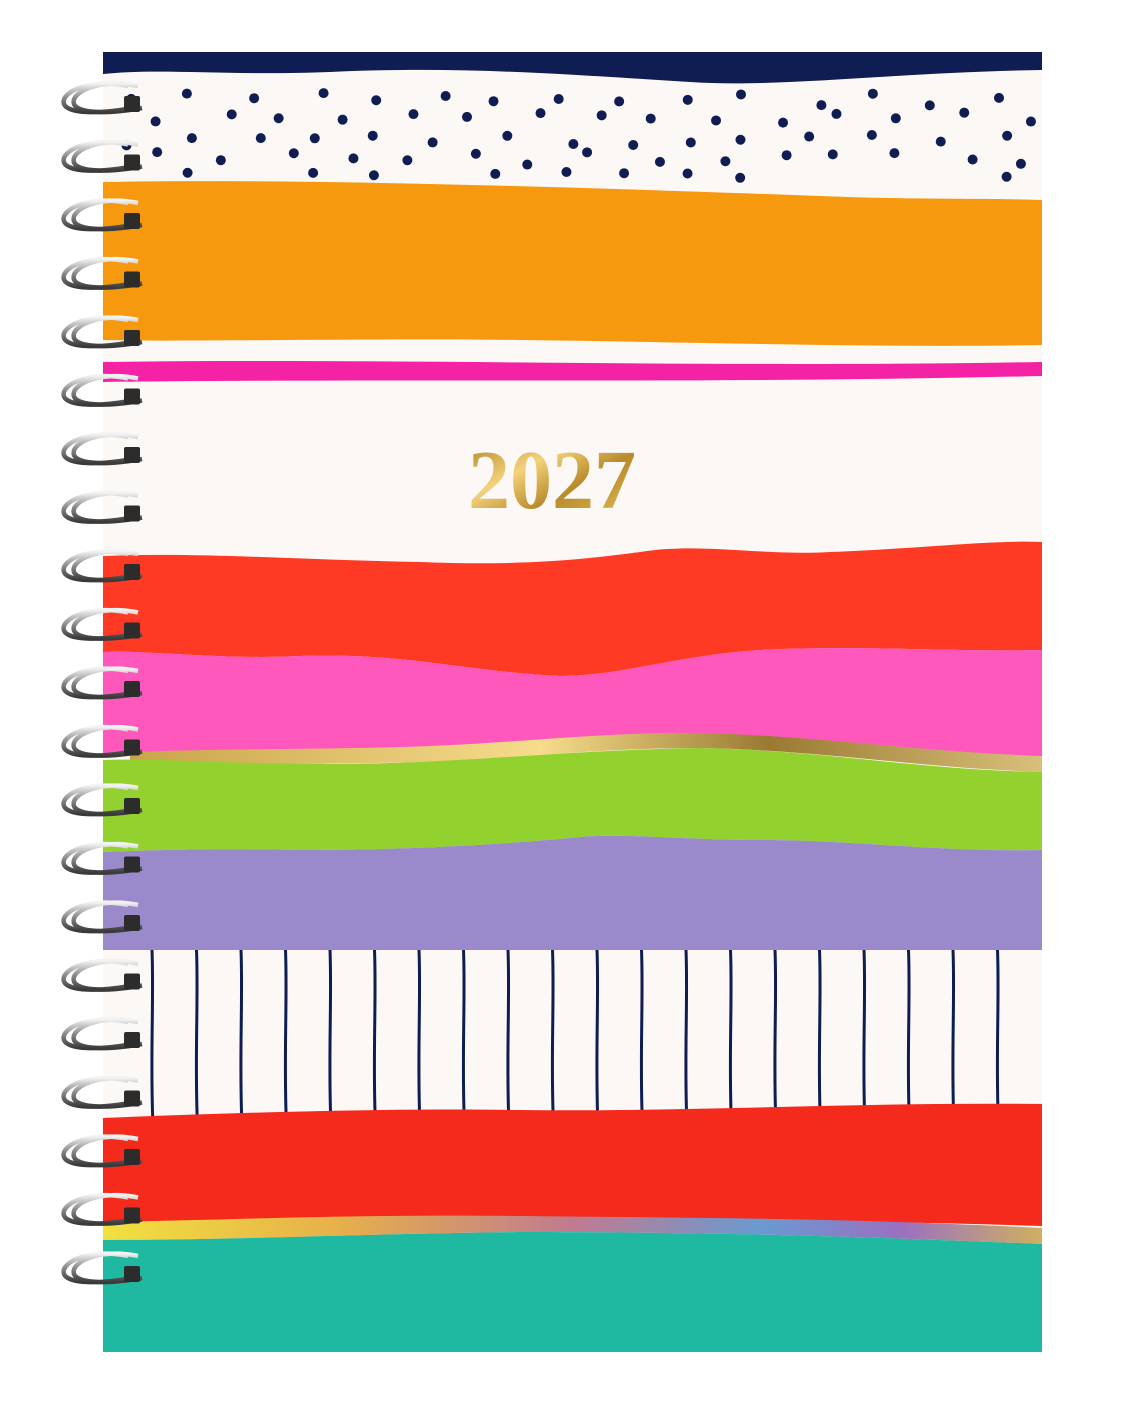 The image size is (1122, 1402). I want to click on pinstripe-pattern, so click(575, 1037).